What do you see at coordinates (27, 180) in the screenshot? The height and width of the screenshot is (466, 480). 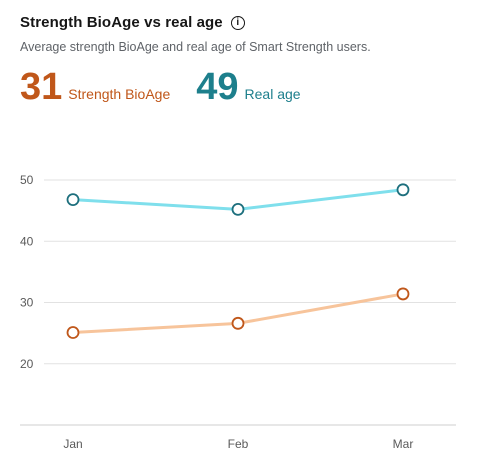 I see `y-tick-label: 50` at bounding box center [27, 180].